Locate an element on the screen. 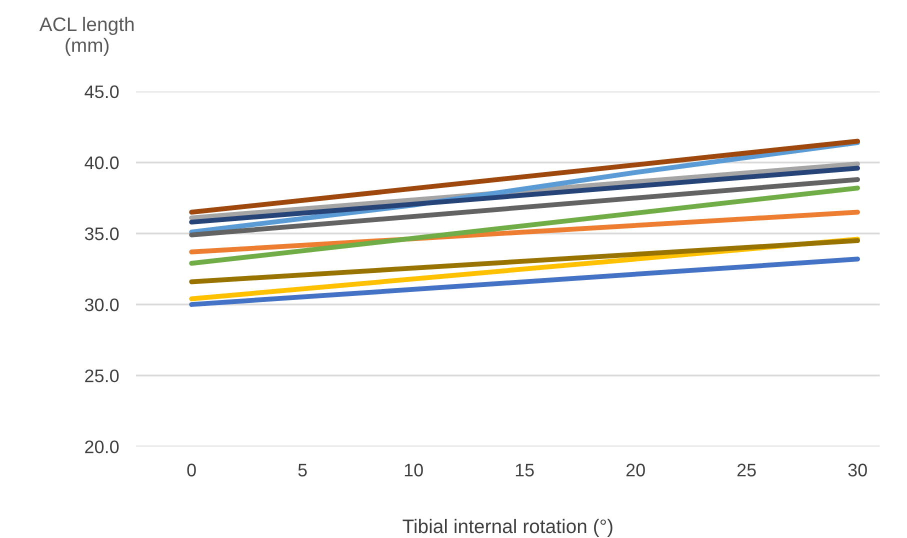 The image size is (907, 538). y-tick-label: 40.0 is located at coordinates (101, 163).